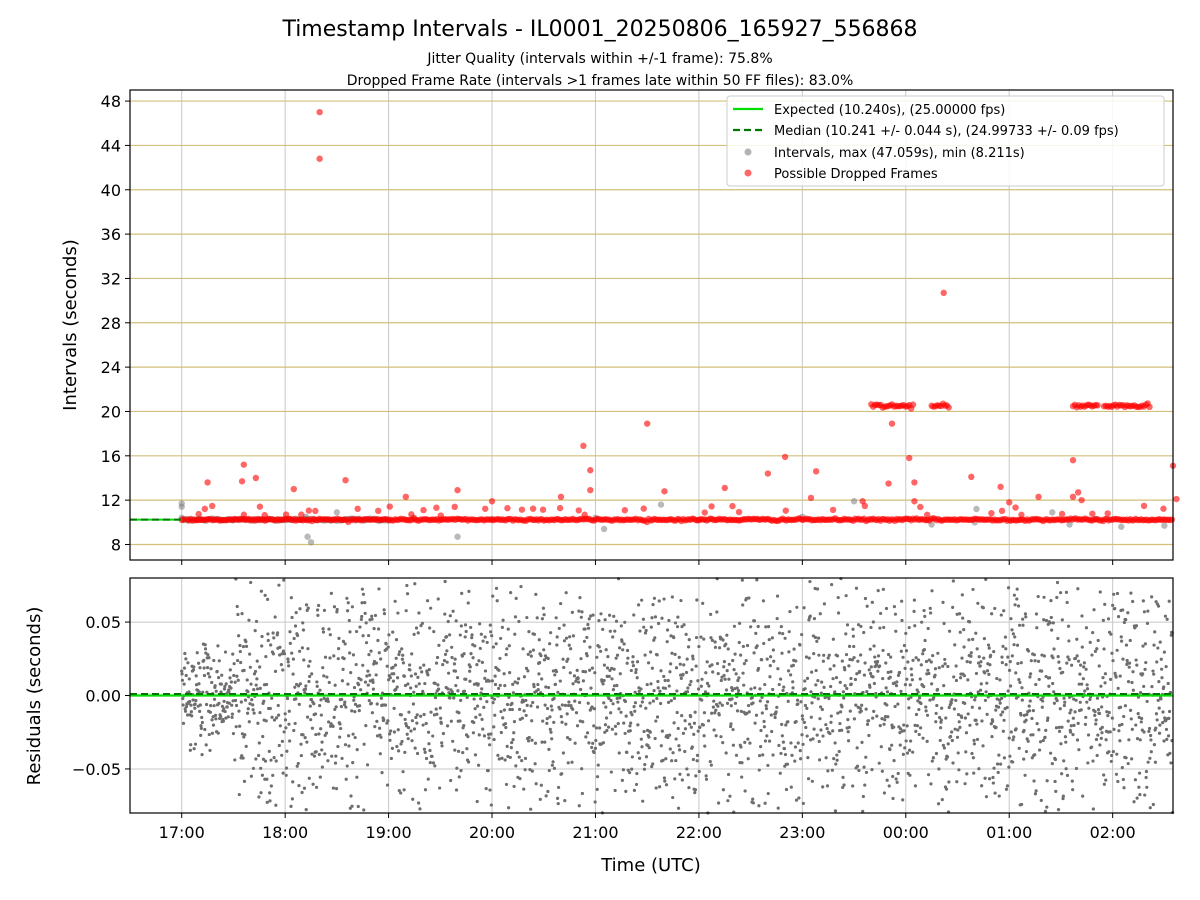  I want to click on x-tick-label: 20:00, so click(492, 832).